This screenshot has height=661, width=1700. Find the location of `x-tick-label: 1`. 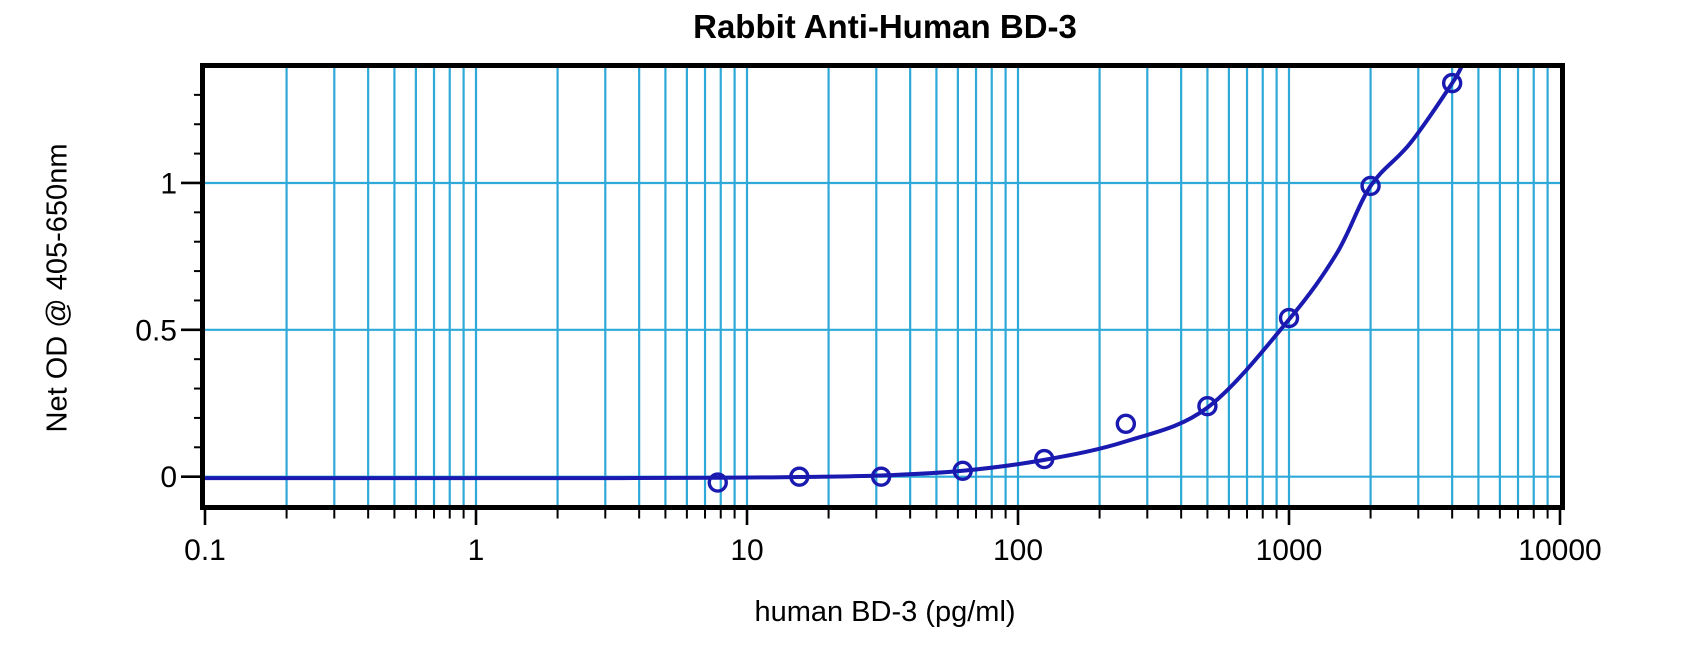

x-tick-label: 1 is located at coordinates (476, 550).